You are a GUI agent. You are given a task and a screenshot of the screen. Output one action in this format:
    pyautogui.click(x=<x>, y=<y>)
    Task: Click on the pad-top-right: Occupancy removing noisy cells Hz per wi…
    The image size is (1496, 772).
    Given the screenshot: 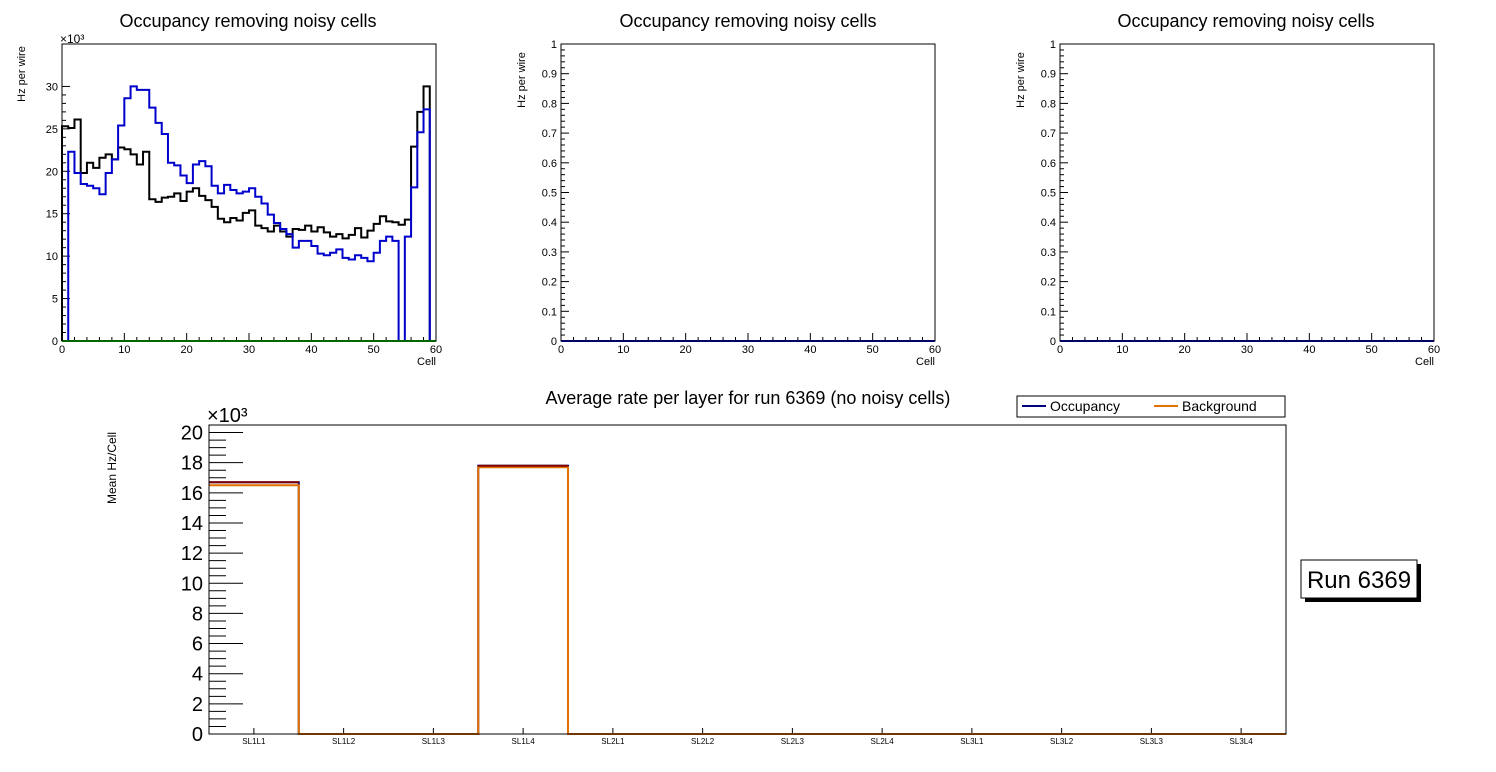 What is the action you would take?
    pyautogui.click(x=1227, y=189)
    